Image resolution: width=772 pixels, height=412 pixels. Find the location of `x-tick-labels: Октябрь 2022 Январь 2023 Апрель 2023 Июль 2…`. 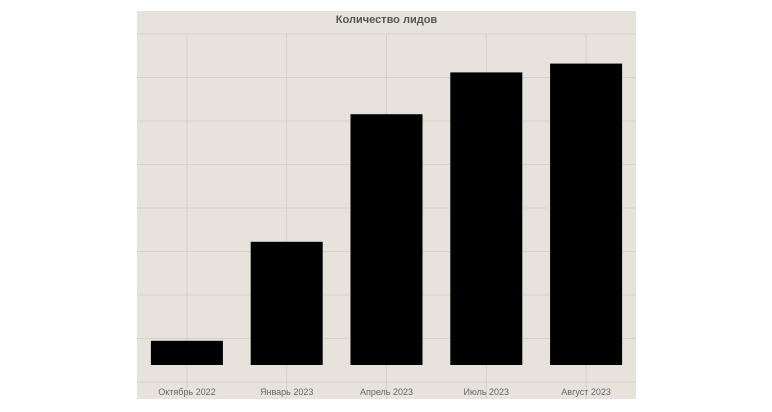

x-tick-labels: Октябрь 2022 Январь 2023 Апрель 2023 Июль 2… is located at coordinates (384, 392).